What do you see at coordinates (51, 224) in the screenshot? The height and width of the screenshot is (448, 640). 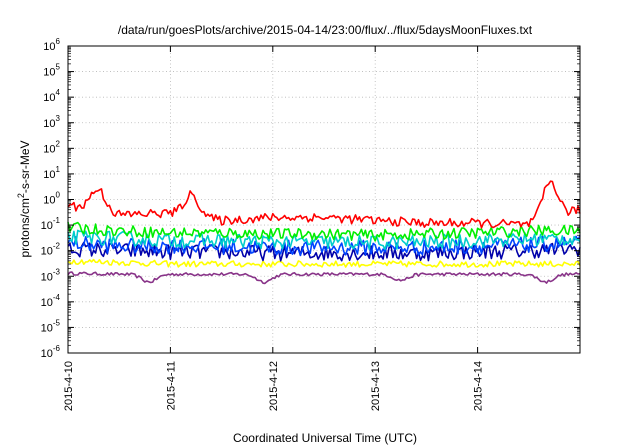 I see `y-tick-label: 10⁻¹` at bounding box center [51, 224].